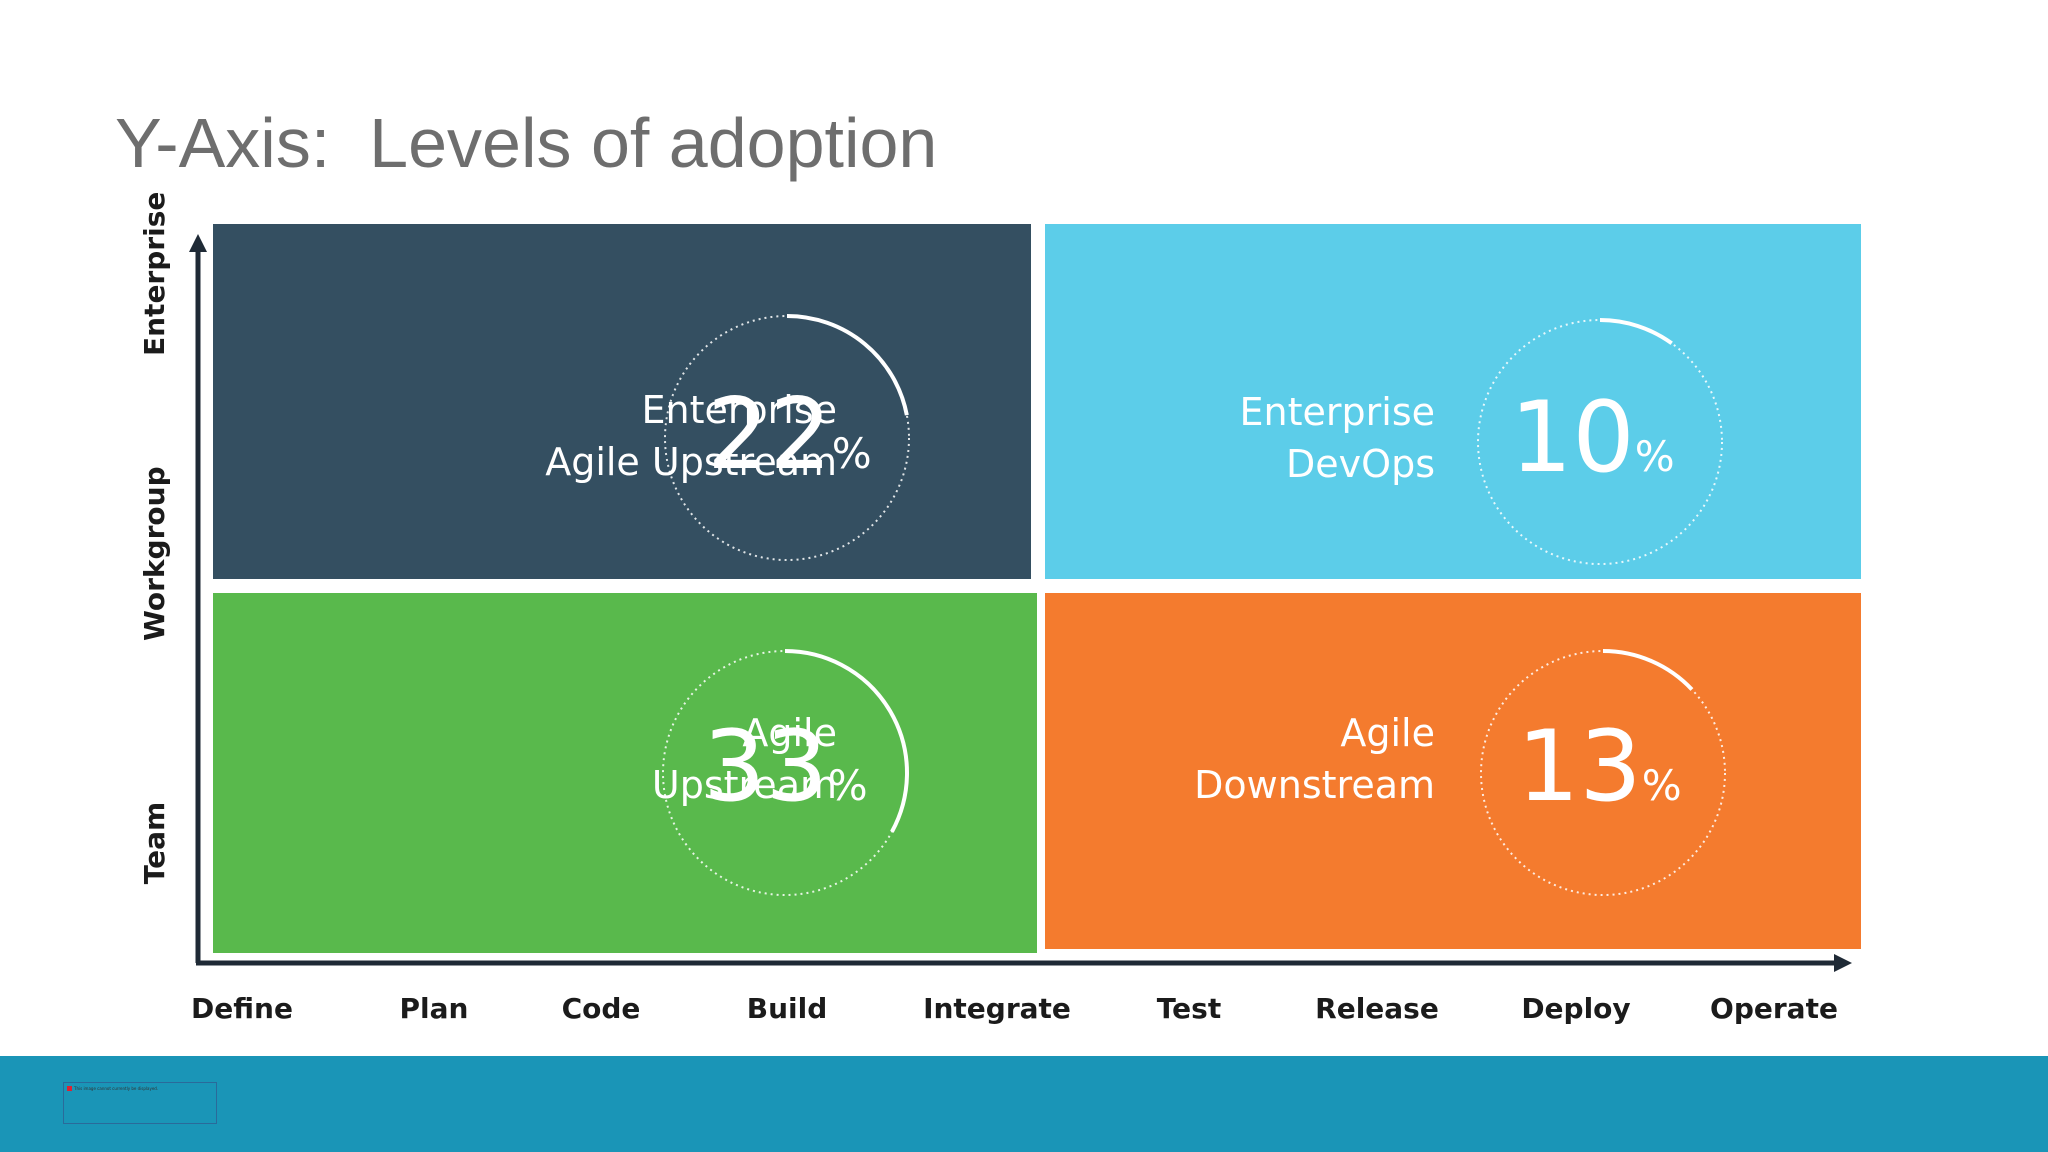  I want to click on quadrant-agile-upstream: Agile Upstream 33%, so click(625, 773).